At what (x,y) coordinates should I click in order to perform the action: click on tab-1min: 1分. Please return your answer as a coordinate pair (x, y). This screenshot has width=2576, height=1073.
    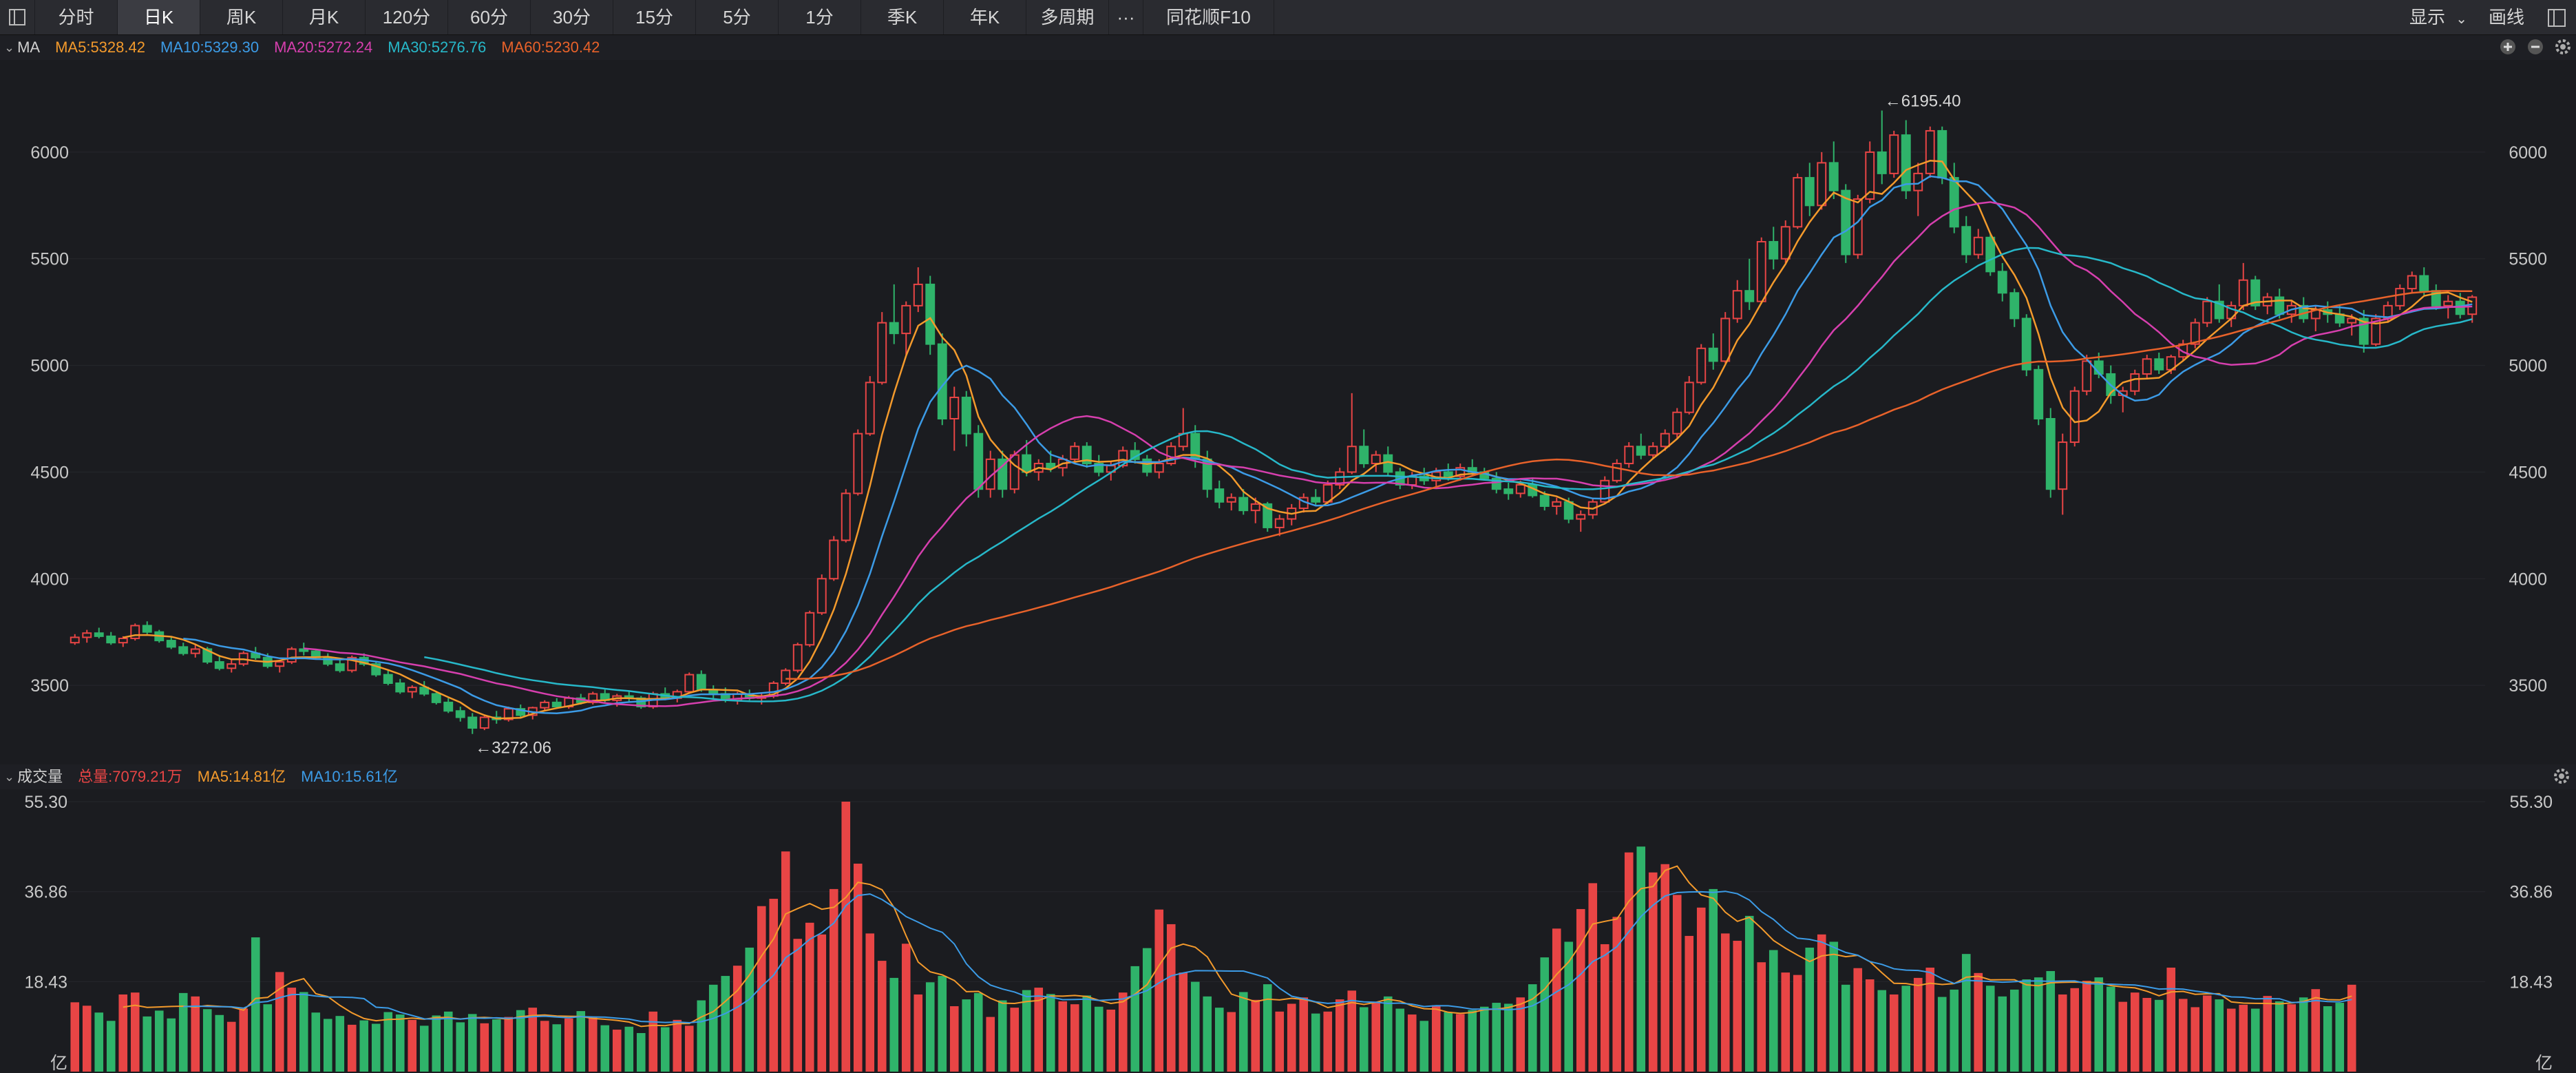
    Looking at the image, I should click on (820, 17).